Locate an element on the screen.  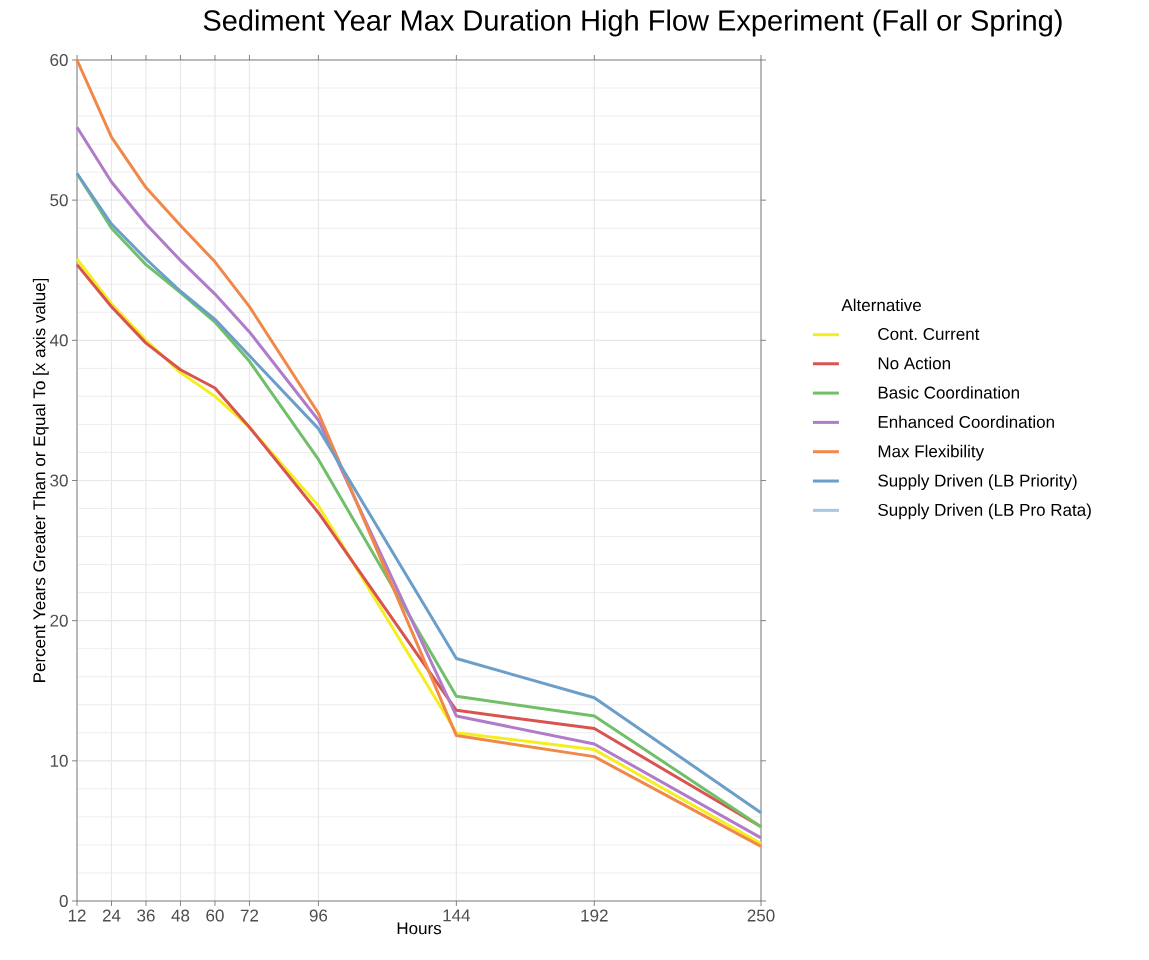
y-tick-label: 40 is located at coordinates (58, 340).